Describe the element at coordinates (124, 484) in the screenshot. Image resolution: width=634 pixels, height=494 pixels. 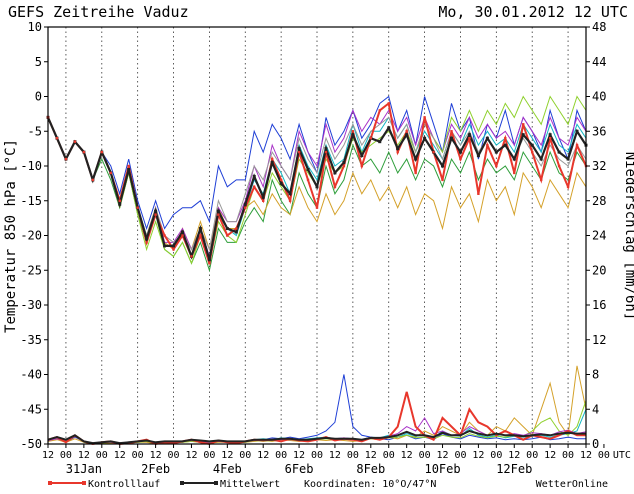
I see `legend-control-label: Kontrolllauf` at that location.